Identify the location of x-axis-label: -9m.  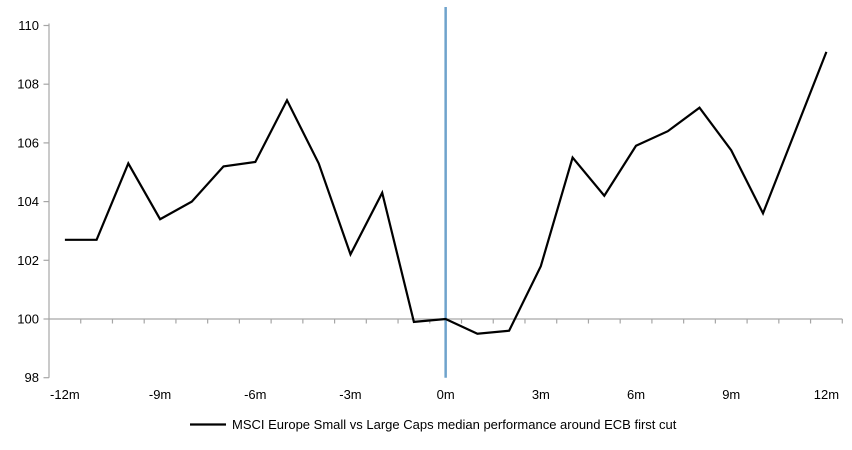
(160, 394).